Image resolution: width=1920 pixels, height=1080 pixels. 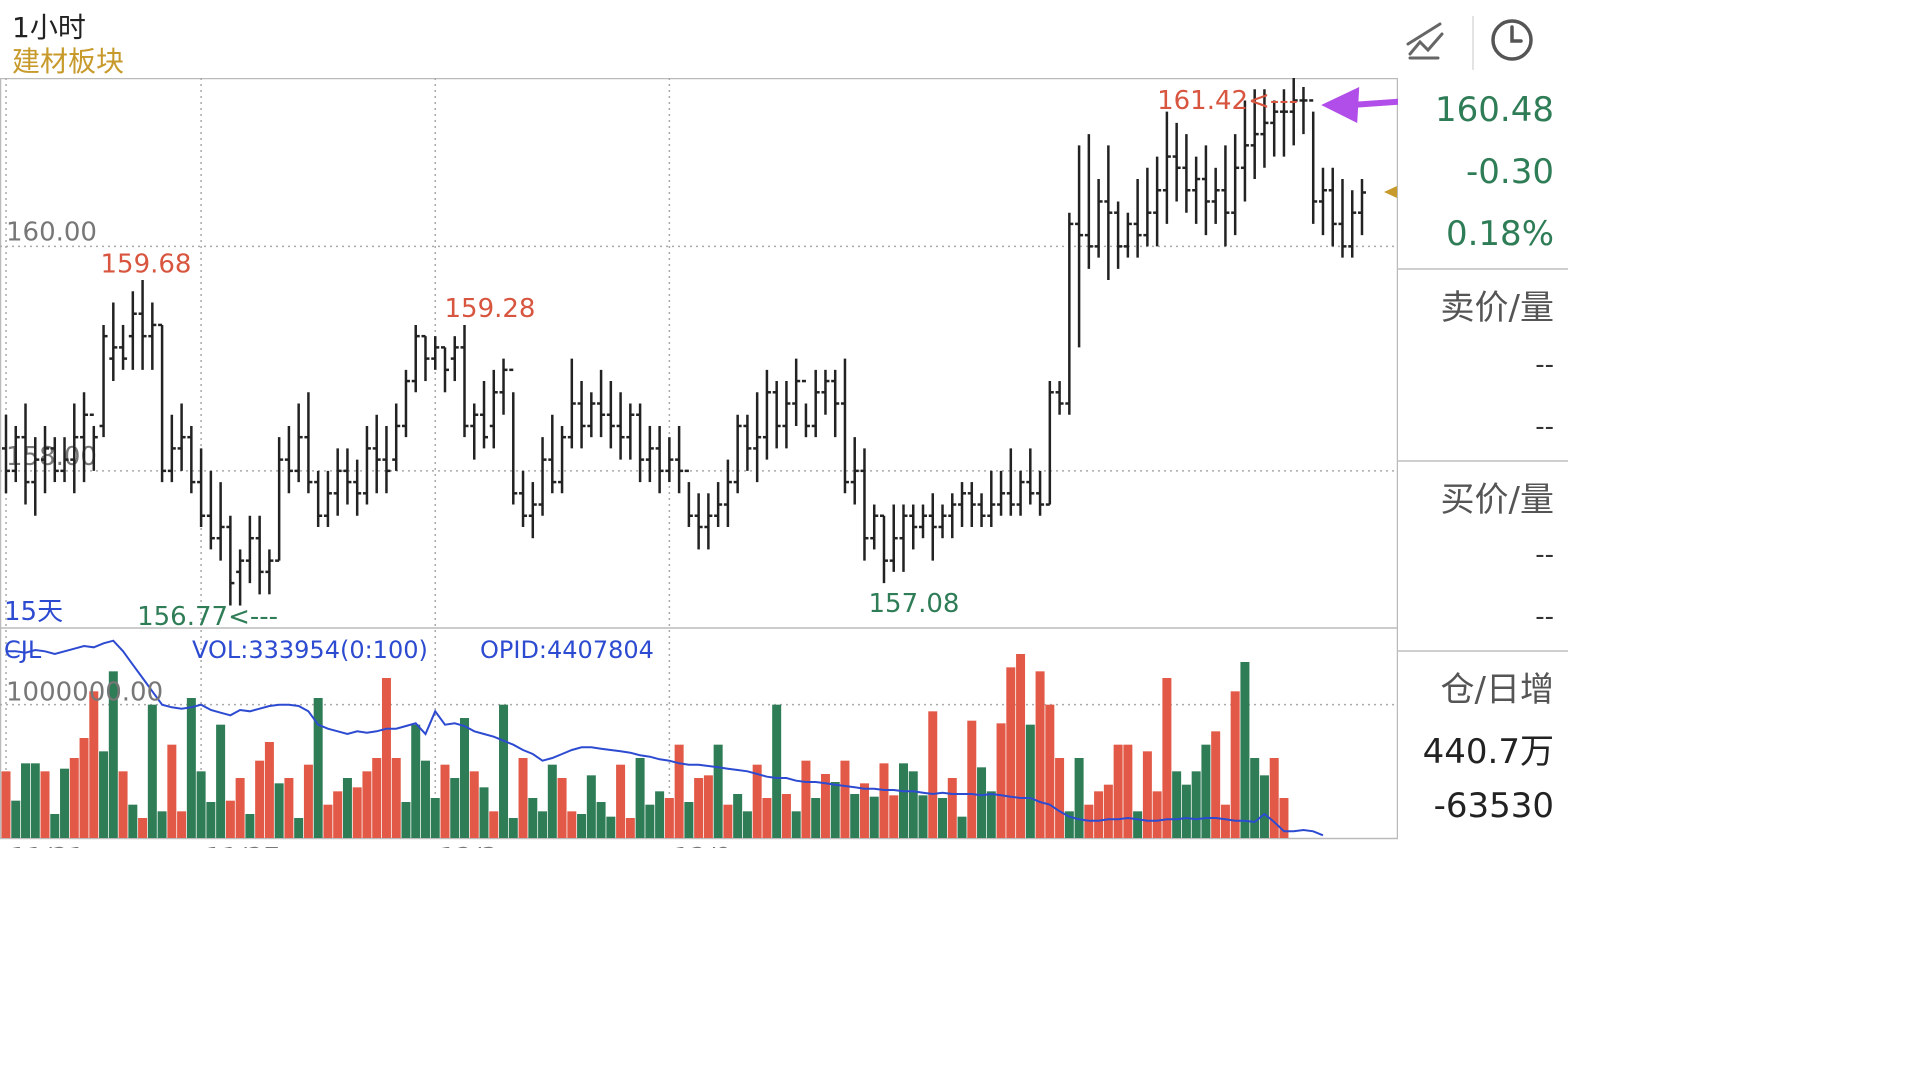 I want to click on bid-price: --, so click(x=1544, y=555).